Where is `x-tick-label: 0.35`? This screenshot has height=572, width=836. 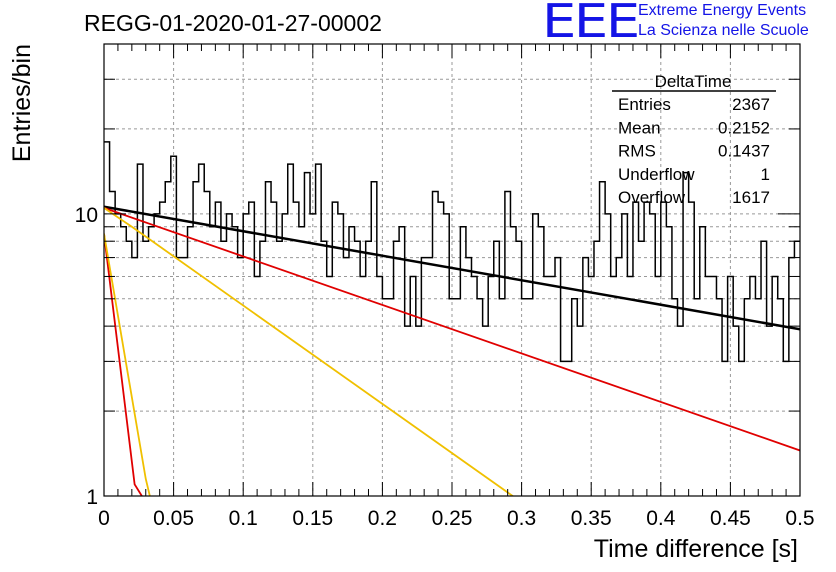
x-tick-label: 0.35 is located at coordinates (591, 518).